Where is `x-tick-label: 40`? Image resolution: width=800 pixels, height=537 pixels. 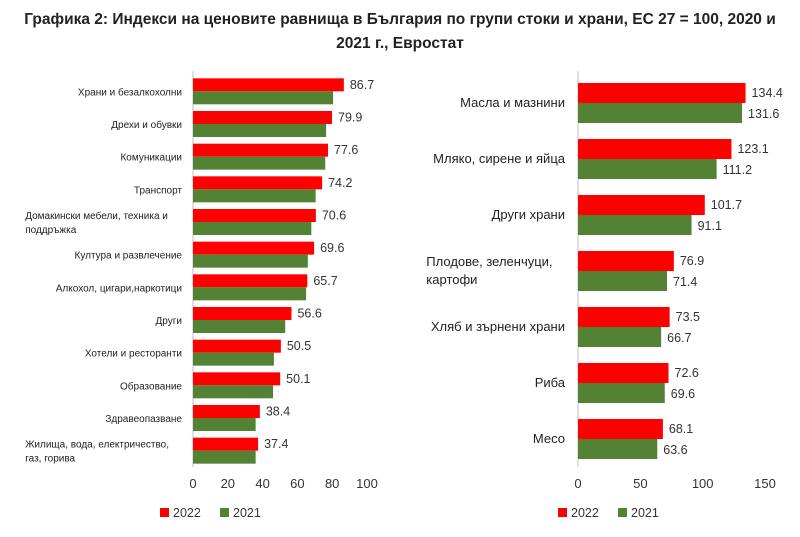 x-tick-label: 40 is located at coordinates (262, 483).